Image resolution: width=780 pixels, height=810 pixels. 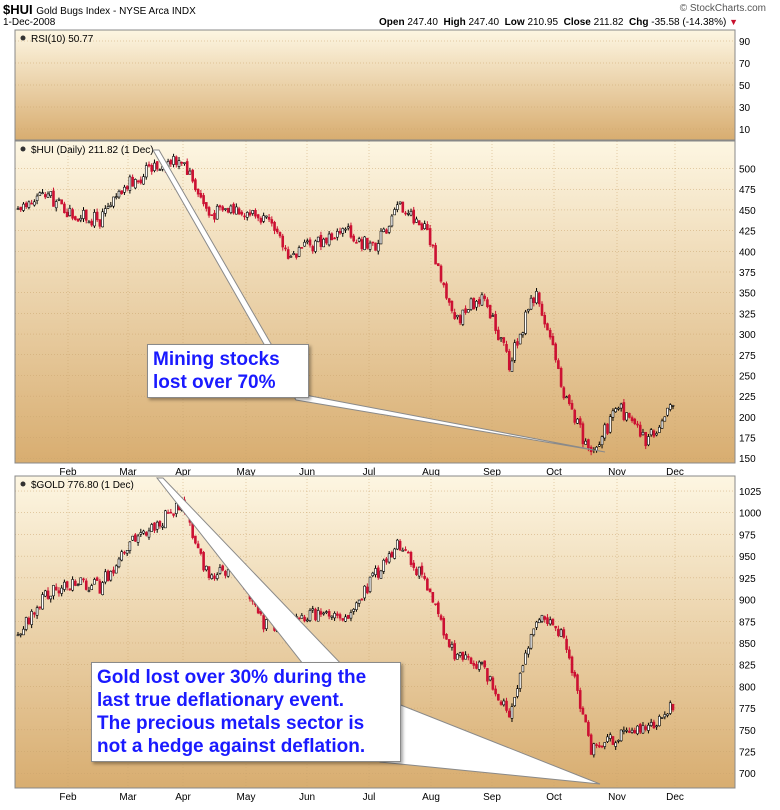 I want to click on y-tick-label: 1025, so click(x=750, y=492).